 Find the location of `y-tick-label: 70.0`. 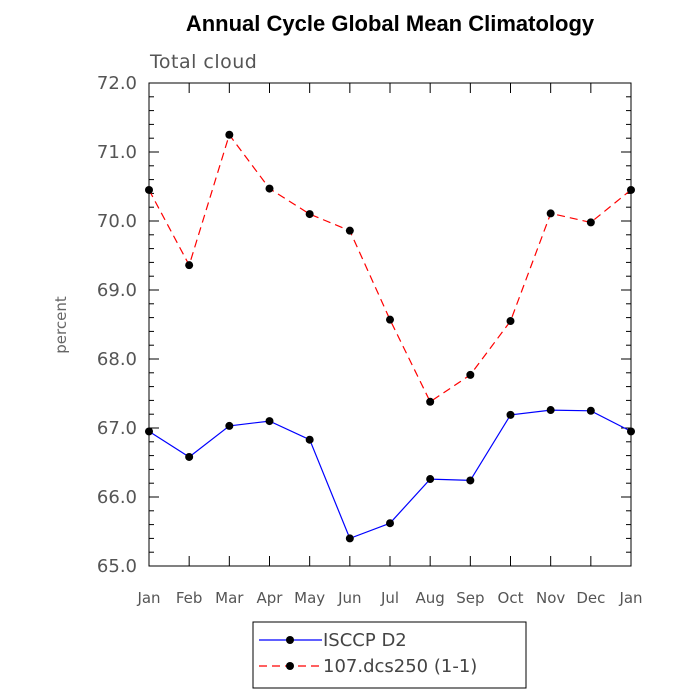

y-tick-label: 70.0 is located at coordinates (117, 221).